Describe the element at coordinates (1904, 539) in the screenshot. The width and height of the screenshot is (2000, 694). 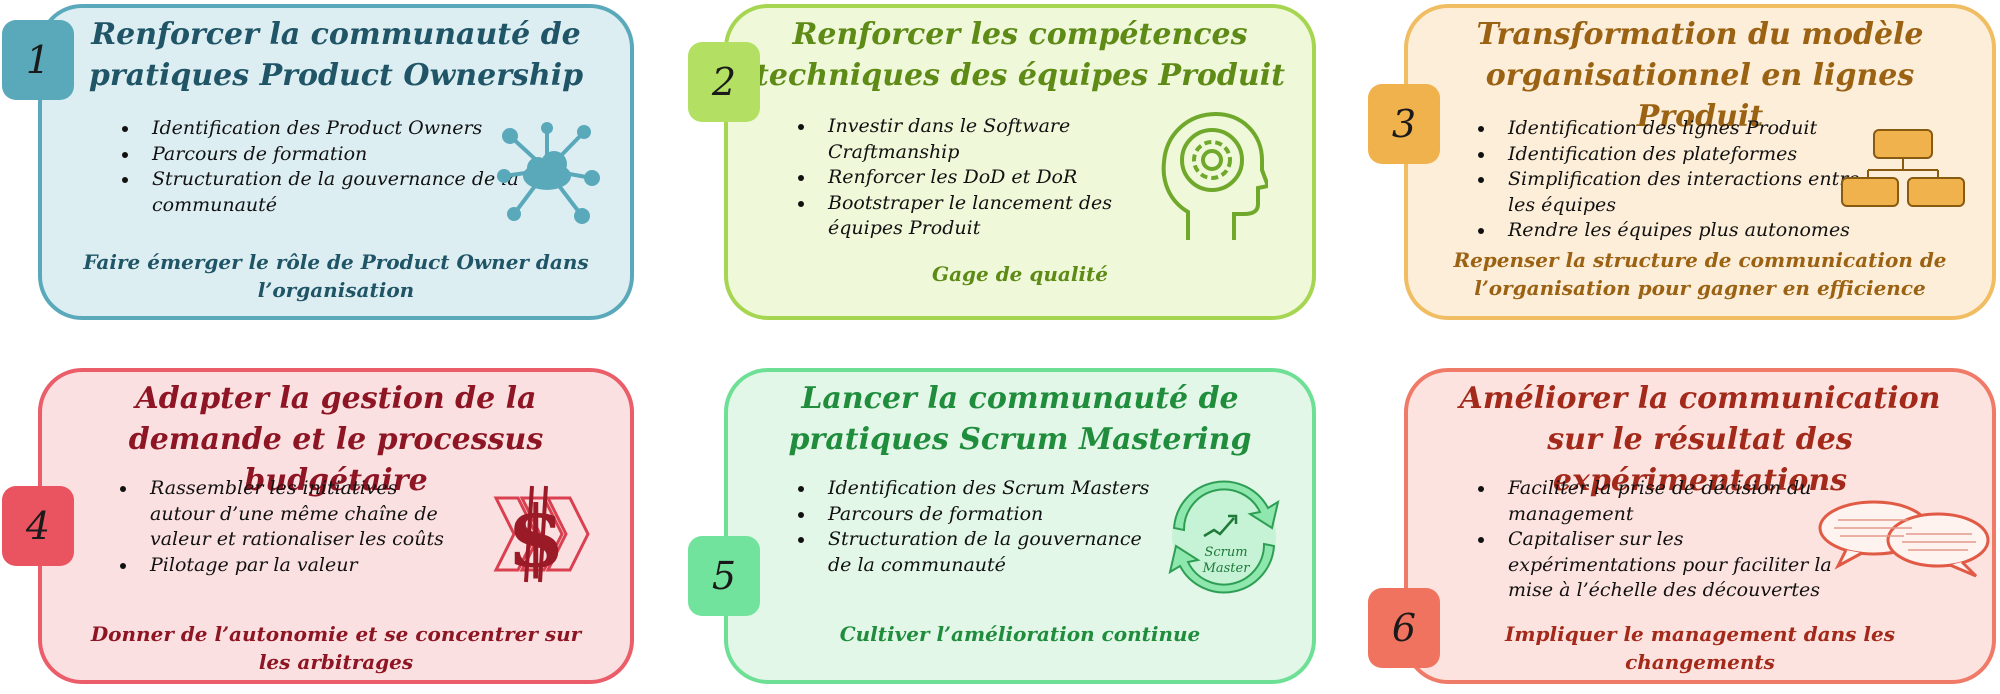
I see `speech-bubbles-icon` at that location.